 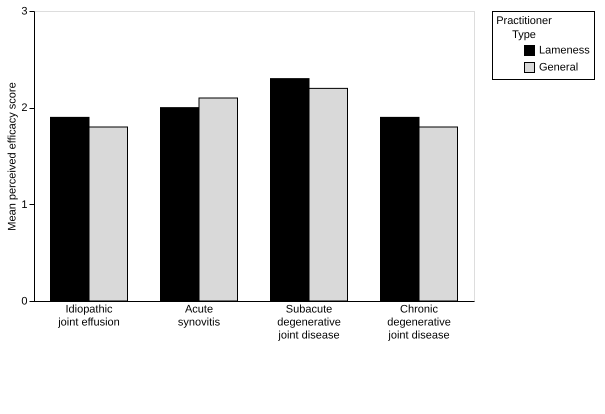 What do you see at coordinates (24, 12) in the screenshot?
I see `y-tick-label: 3` at bounding box center [24, 12].